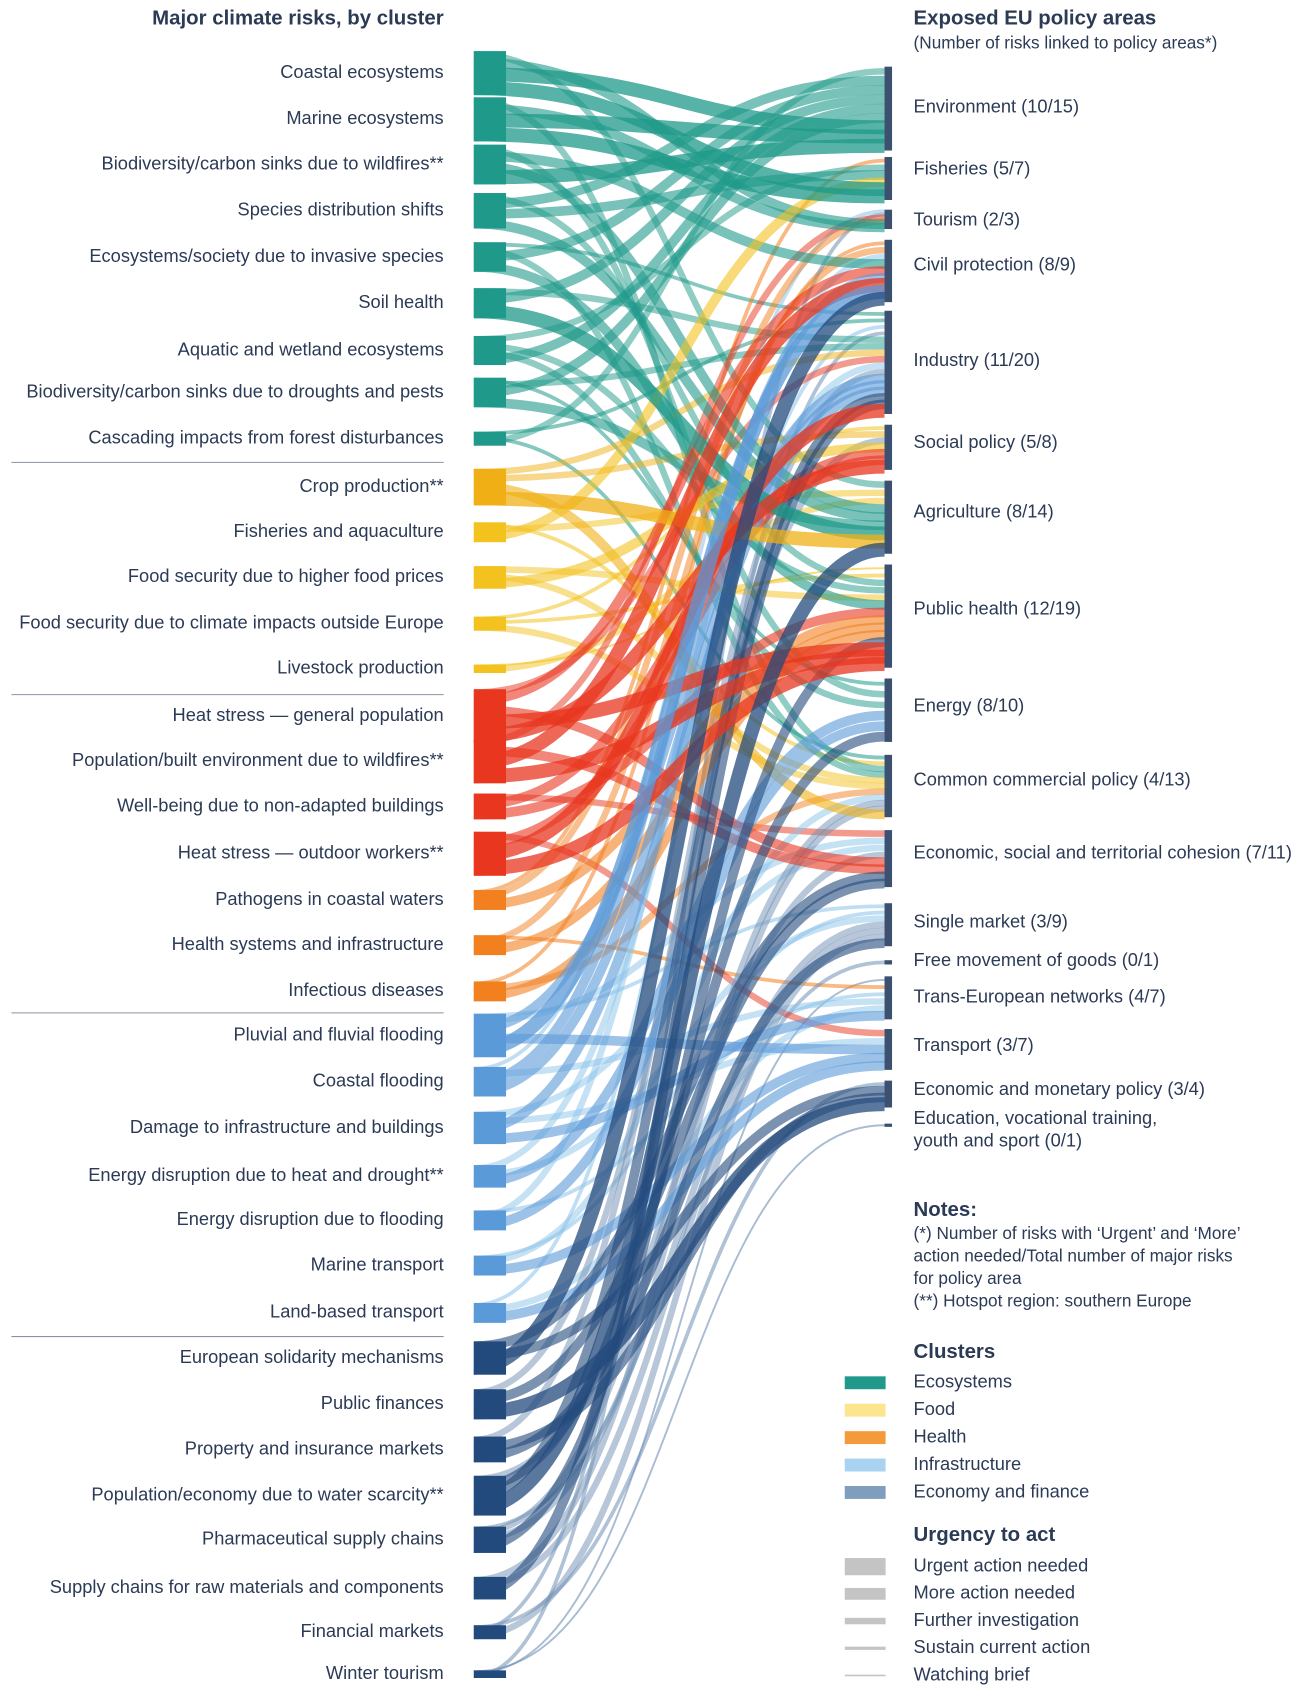  I want to click on policy-label: Industry (11/20), so click(977, 359).